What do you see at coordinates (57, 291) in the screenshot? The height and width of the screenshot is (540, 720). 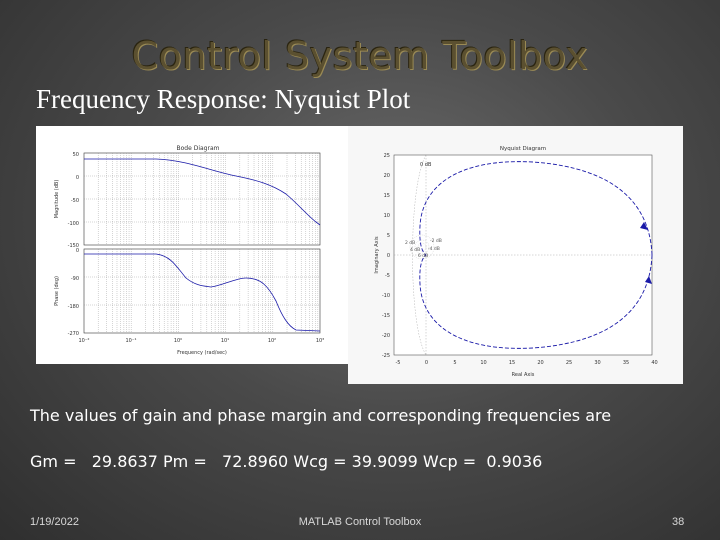 I see `bode-phase-ylabel: Phase (deg)` at bounding box center [57, 291].